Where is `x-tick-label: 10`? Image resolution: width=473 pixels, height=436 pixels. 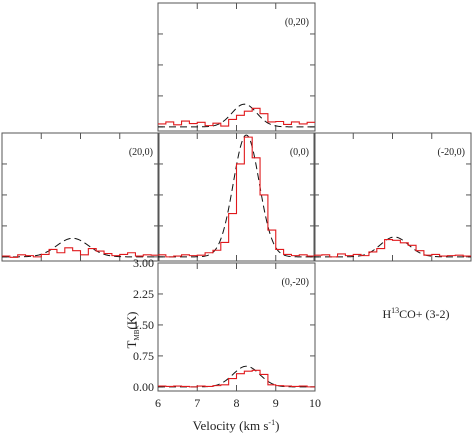
x-tick-label: 10 is located at coordinates (315, 403).